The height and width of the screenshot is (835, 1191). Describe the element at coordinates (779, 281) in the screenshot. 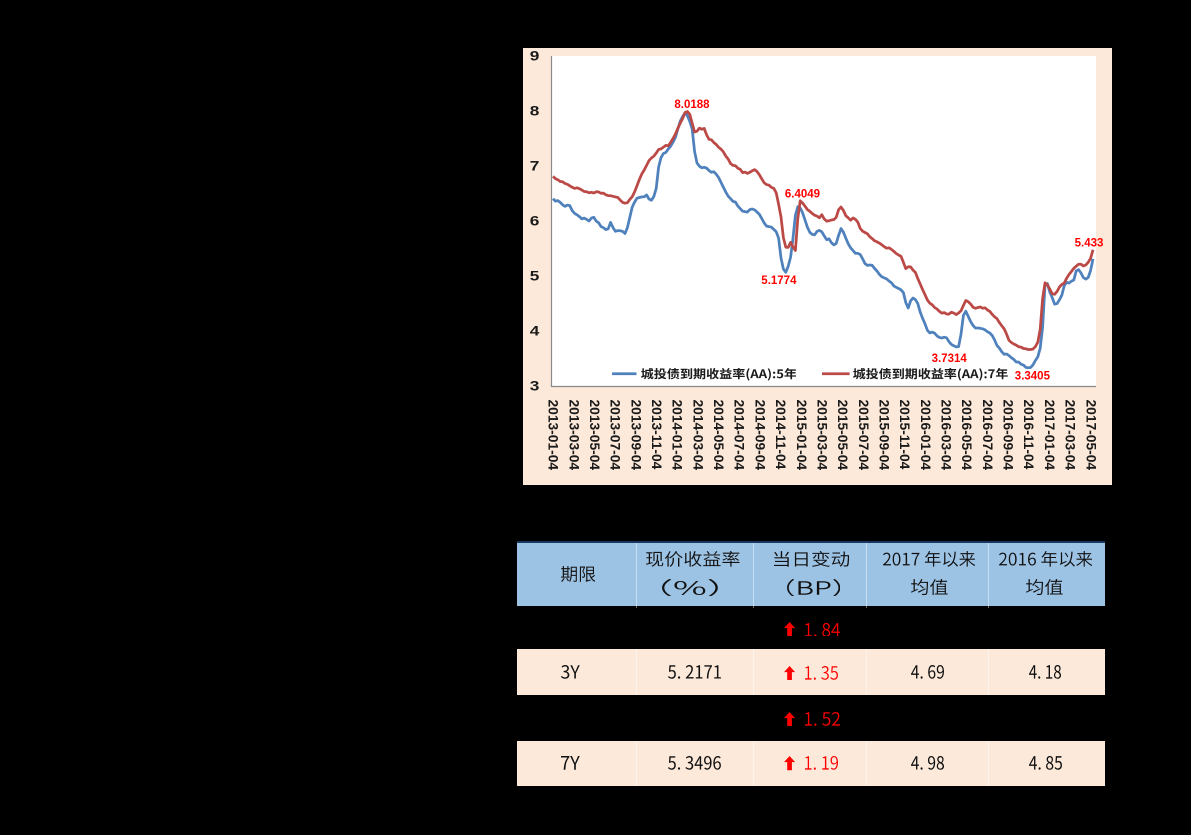

I see `svg-text: 5.1774` at that location.